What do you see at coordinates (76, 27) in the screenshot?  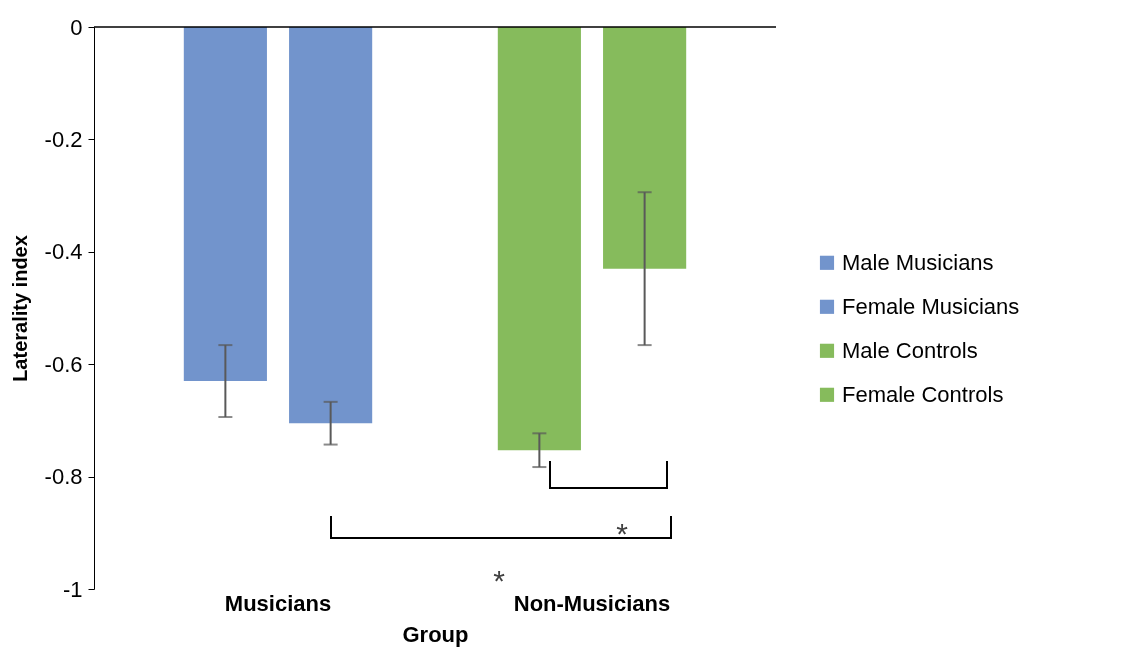 I see `y-tick-label: 0` at bounding box center [76, 27].